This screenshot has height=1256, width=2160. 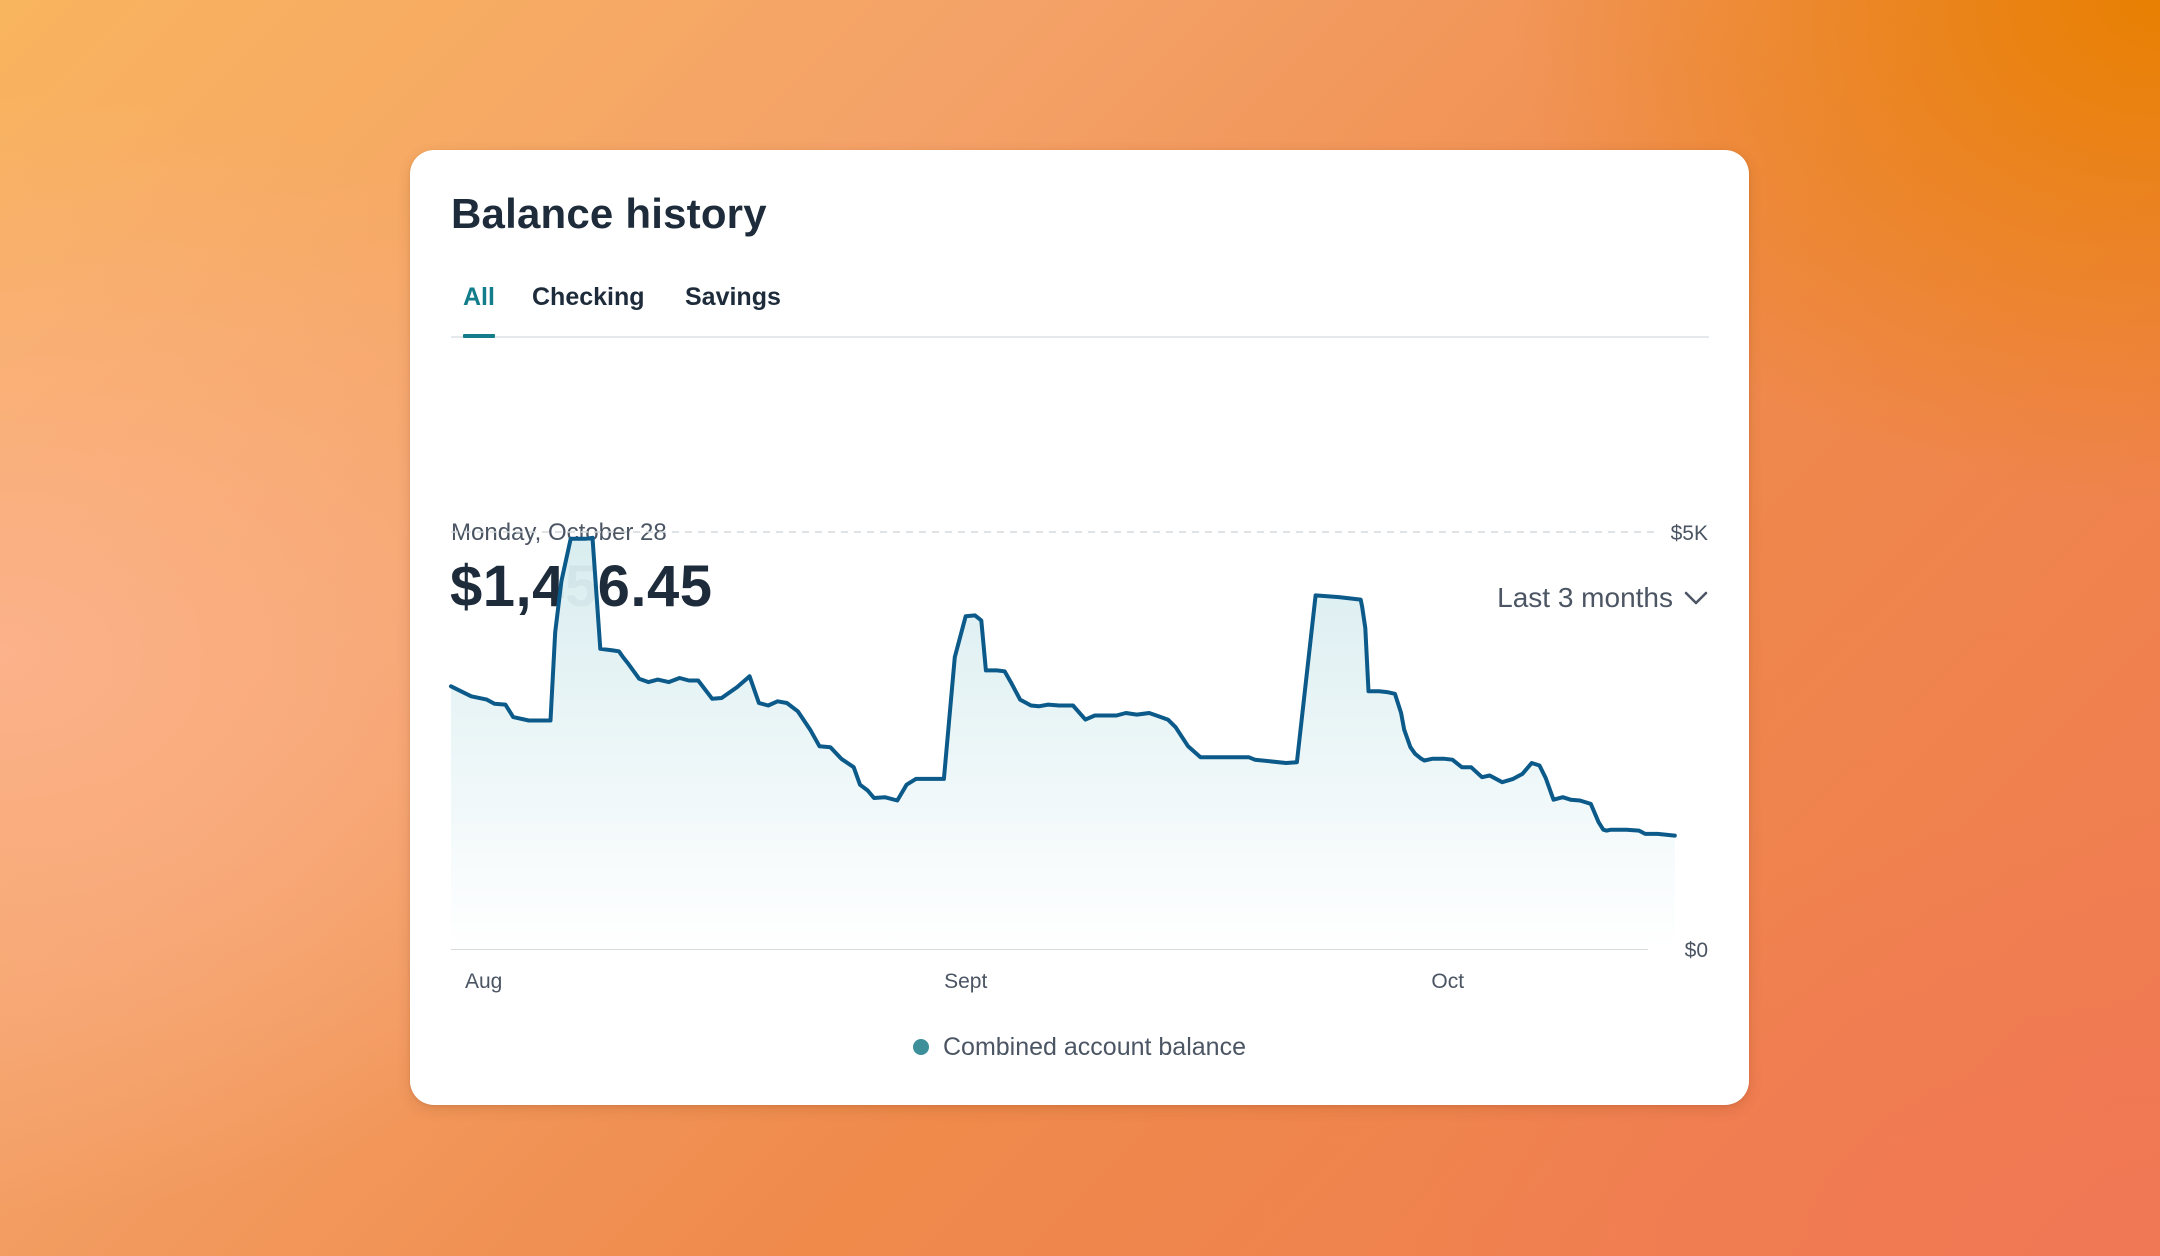 I want to click on x-tick-label: Oct, so click(x=1447, y=981).